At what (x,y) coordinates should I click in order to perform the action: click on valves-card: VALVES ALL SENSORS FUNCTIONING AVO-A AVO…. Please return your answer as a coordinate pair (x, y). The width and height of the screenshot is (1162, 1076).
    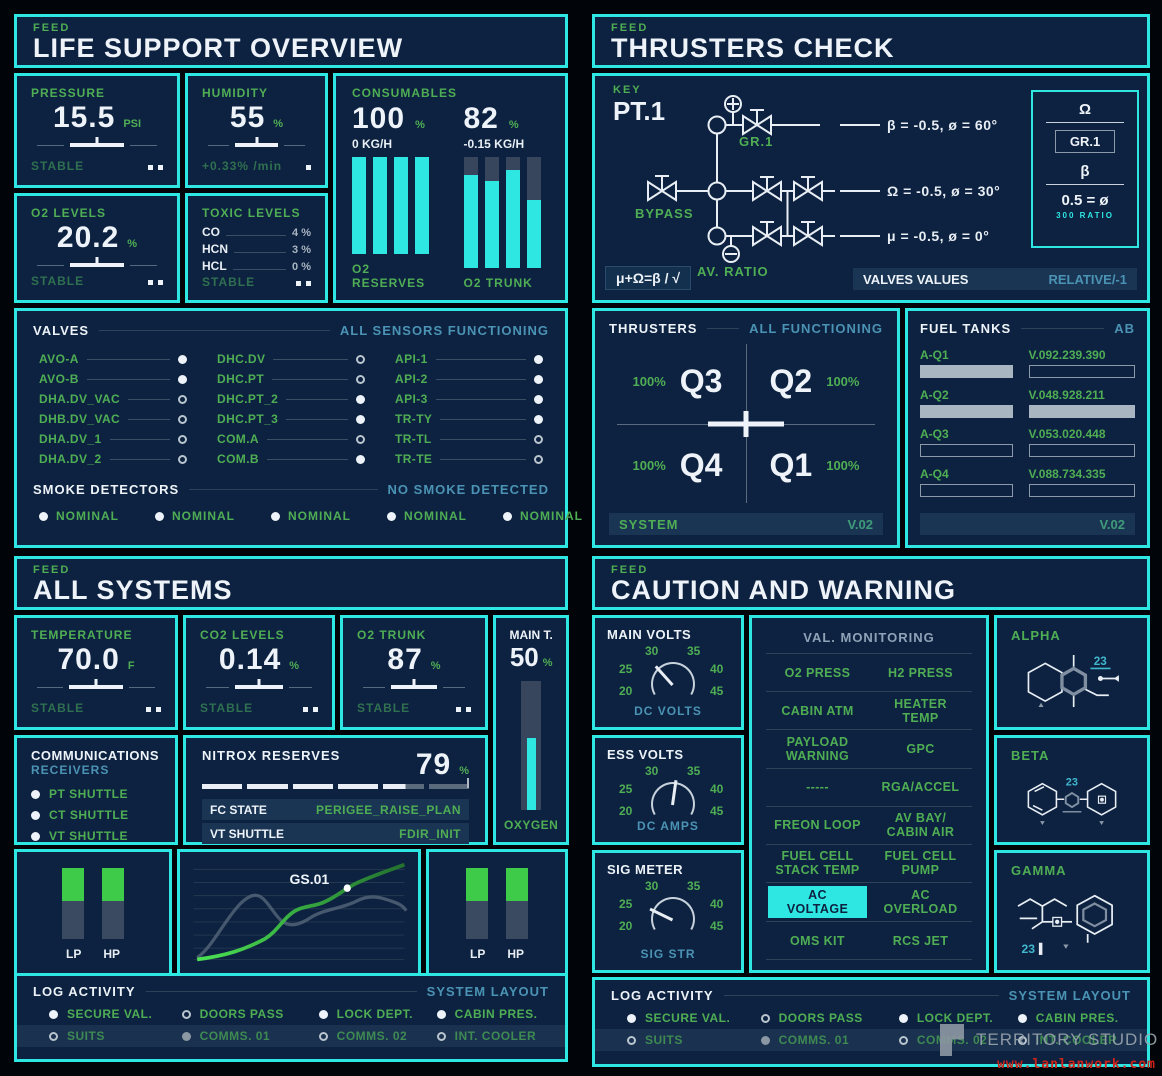
    Looking at the image, I should click on (298, 428).